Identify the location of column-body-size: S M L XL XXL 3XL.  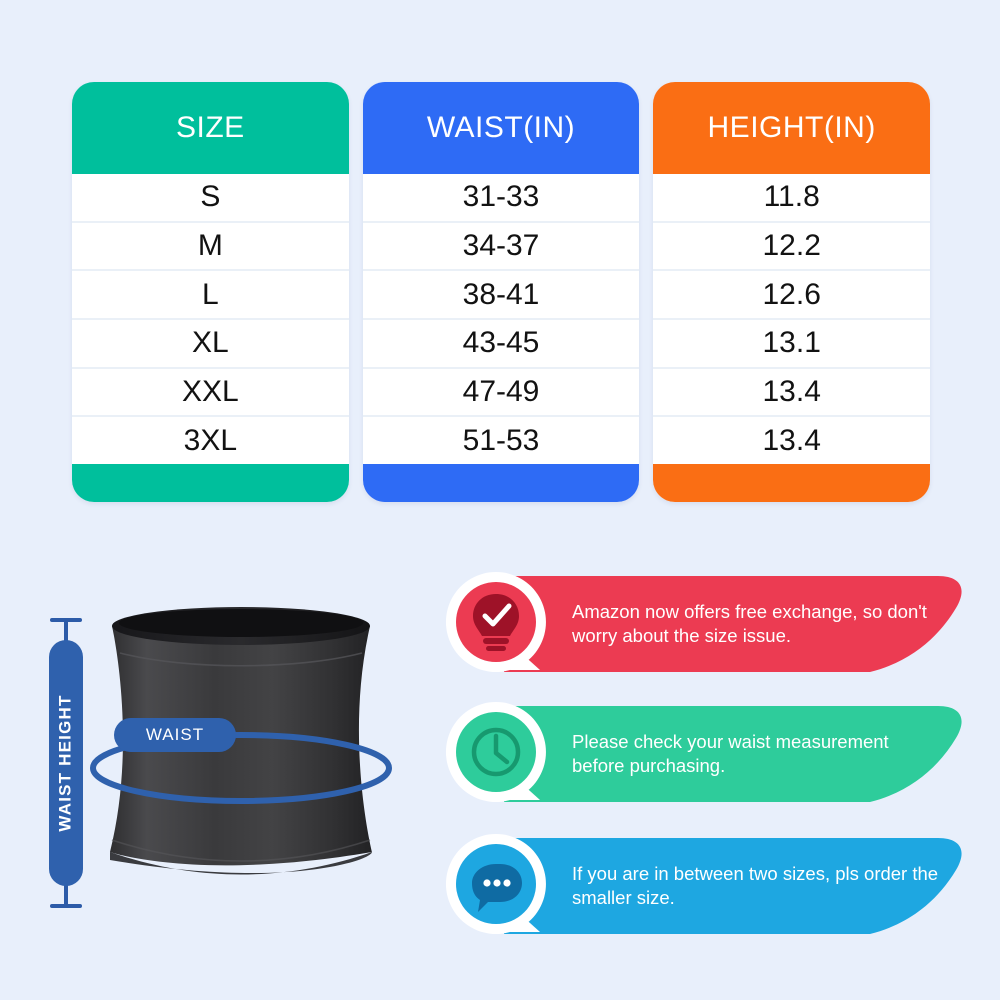
(210, 319).